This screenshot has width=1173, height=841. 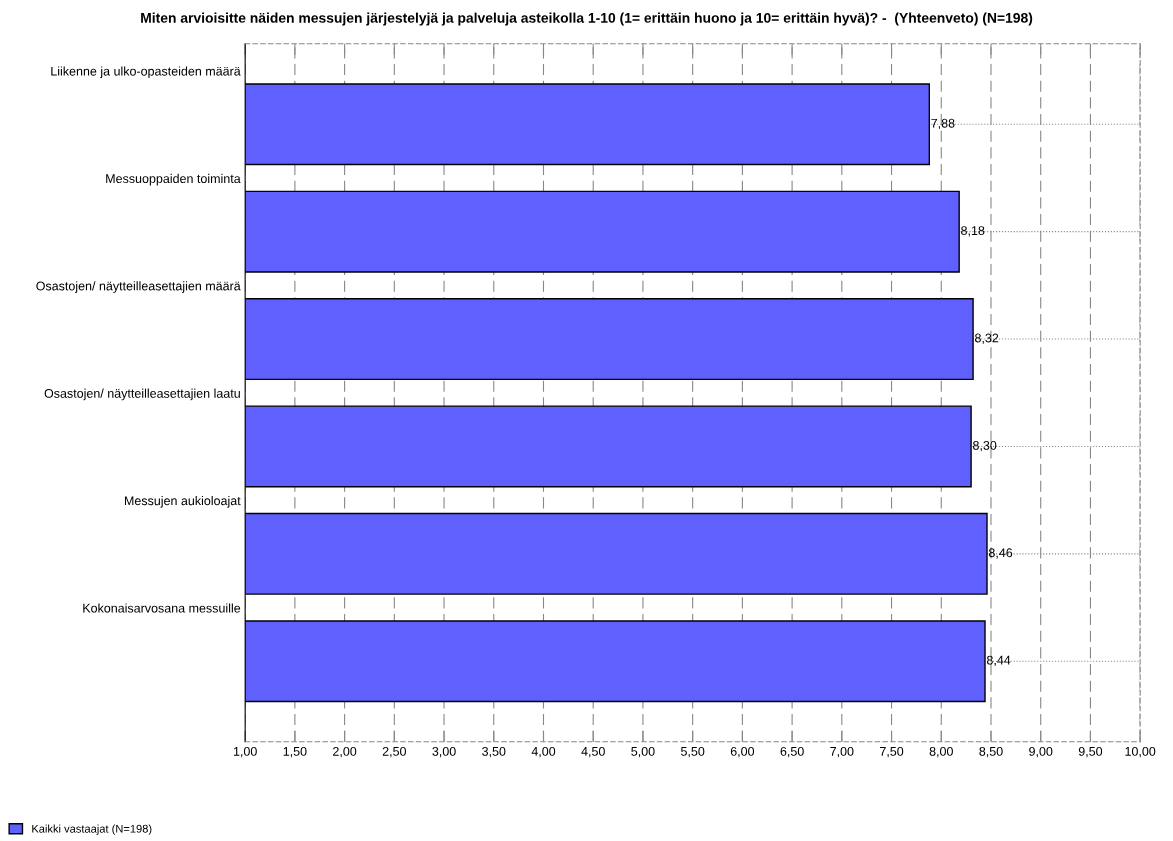 I want to click on data-label: 8,44, so click(x=998, y=661).